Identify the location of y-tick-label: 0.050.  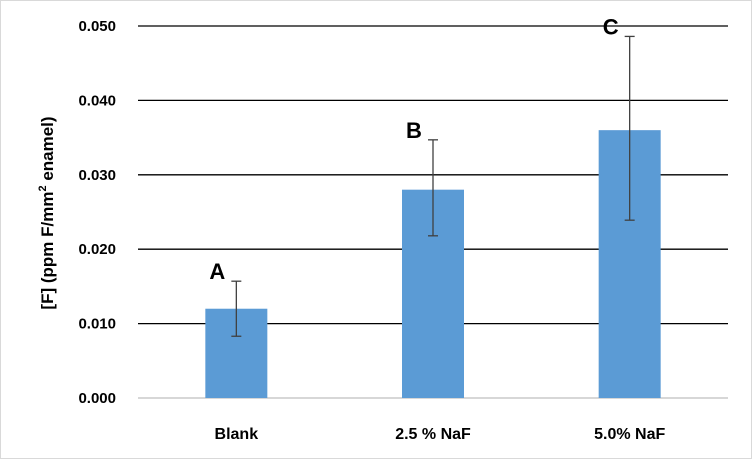
(97, 26).